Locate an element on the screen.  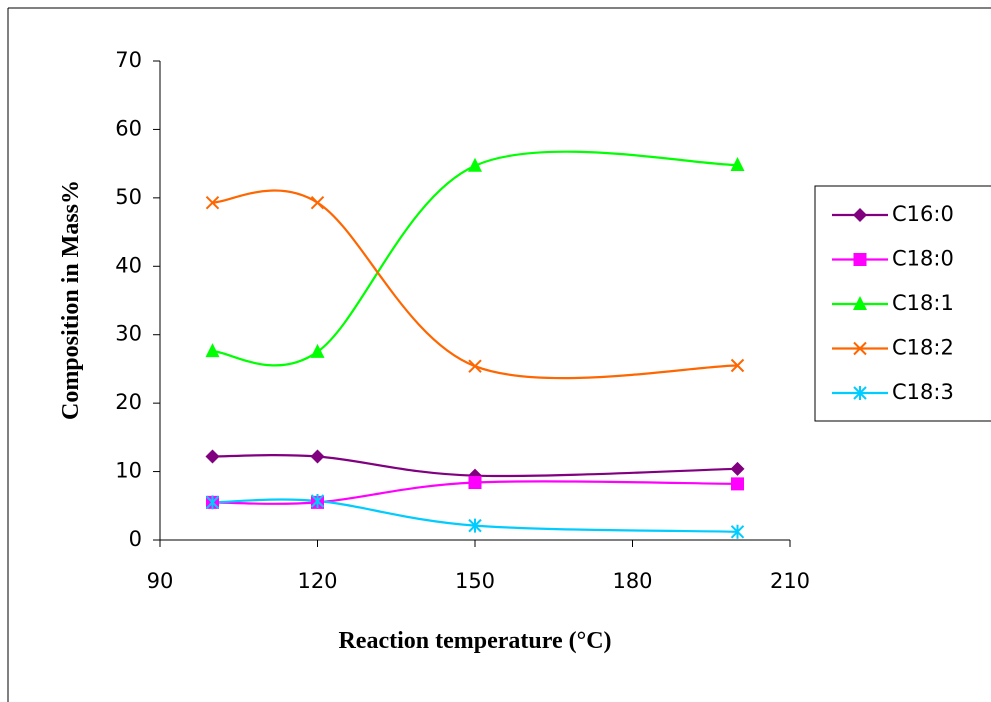
x-tick-label: 180 is located at coordinates (632, 581).